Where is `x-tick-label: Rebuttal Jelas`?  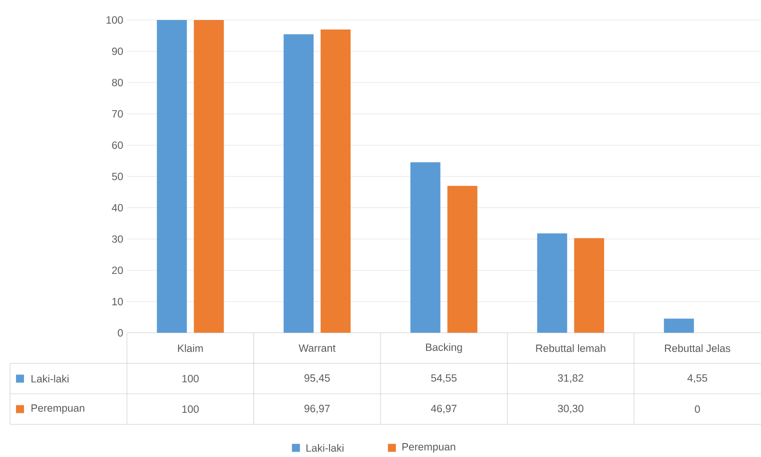 x-tick-label: Rebuttal Jelas is located at coordinates (697, 348).